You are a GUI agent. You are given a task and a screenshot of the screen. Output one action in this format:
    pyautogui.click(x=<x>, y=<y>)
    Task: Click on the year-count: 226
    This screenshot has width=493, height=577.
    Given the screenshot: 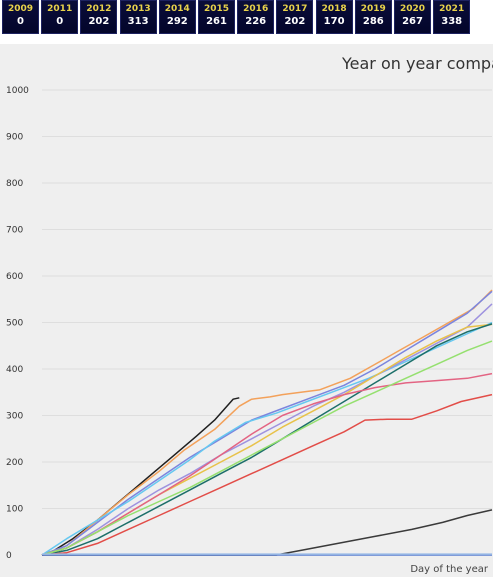 What is the action you would take?
    pyautogui.click(x=256, y=21)
    